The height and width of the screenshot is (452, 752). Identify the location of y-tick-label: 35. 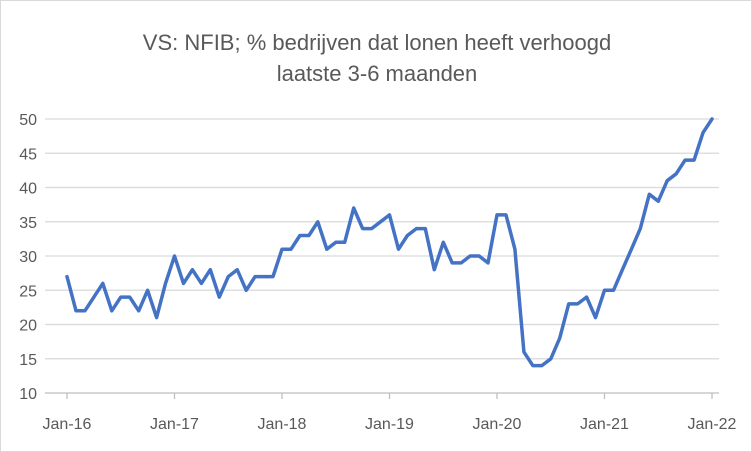
(28, 223).